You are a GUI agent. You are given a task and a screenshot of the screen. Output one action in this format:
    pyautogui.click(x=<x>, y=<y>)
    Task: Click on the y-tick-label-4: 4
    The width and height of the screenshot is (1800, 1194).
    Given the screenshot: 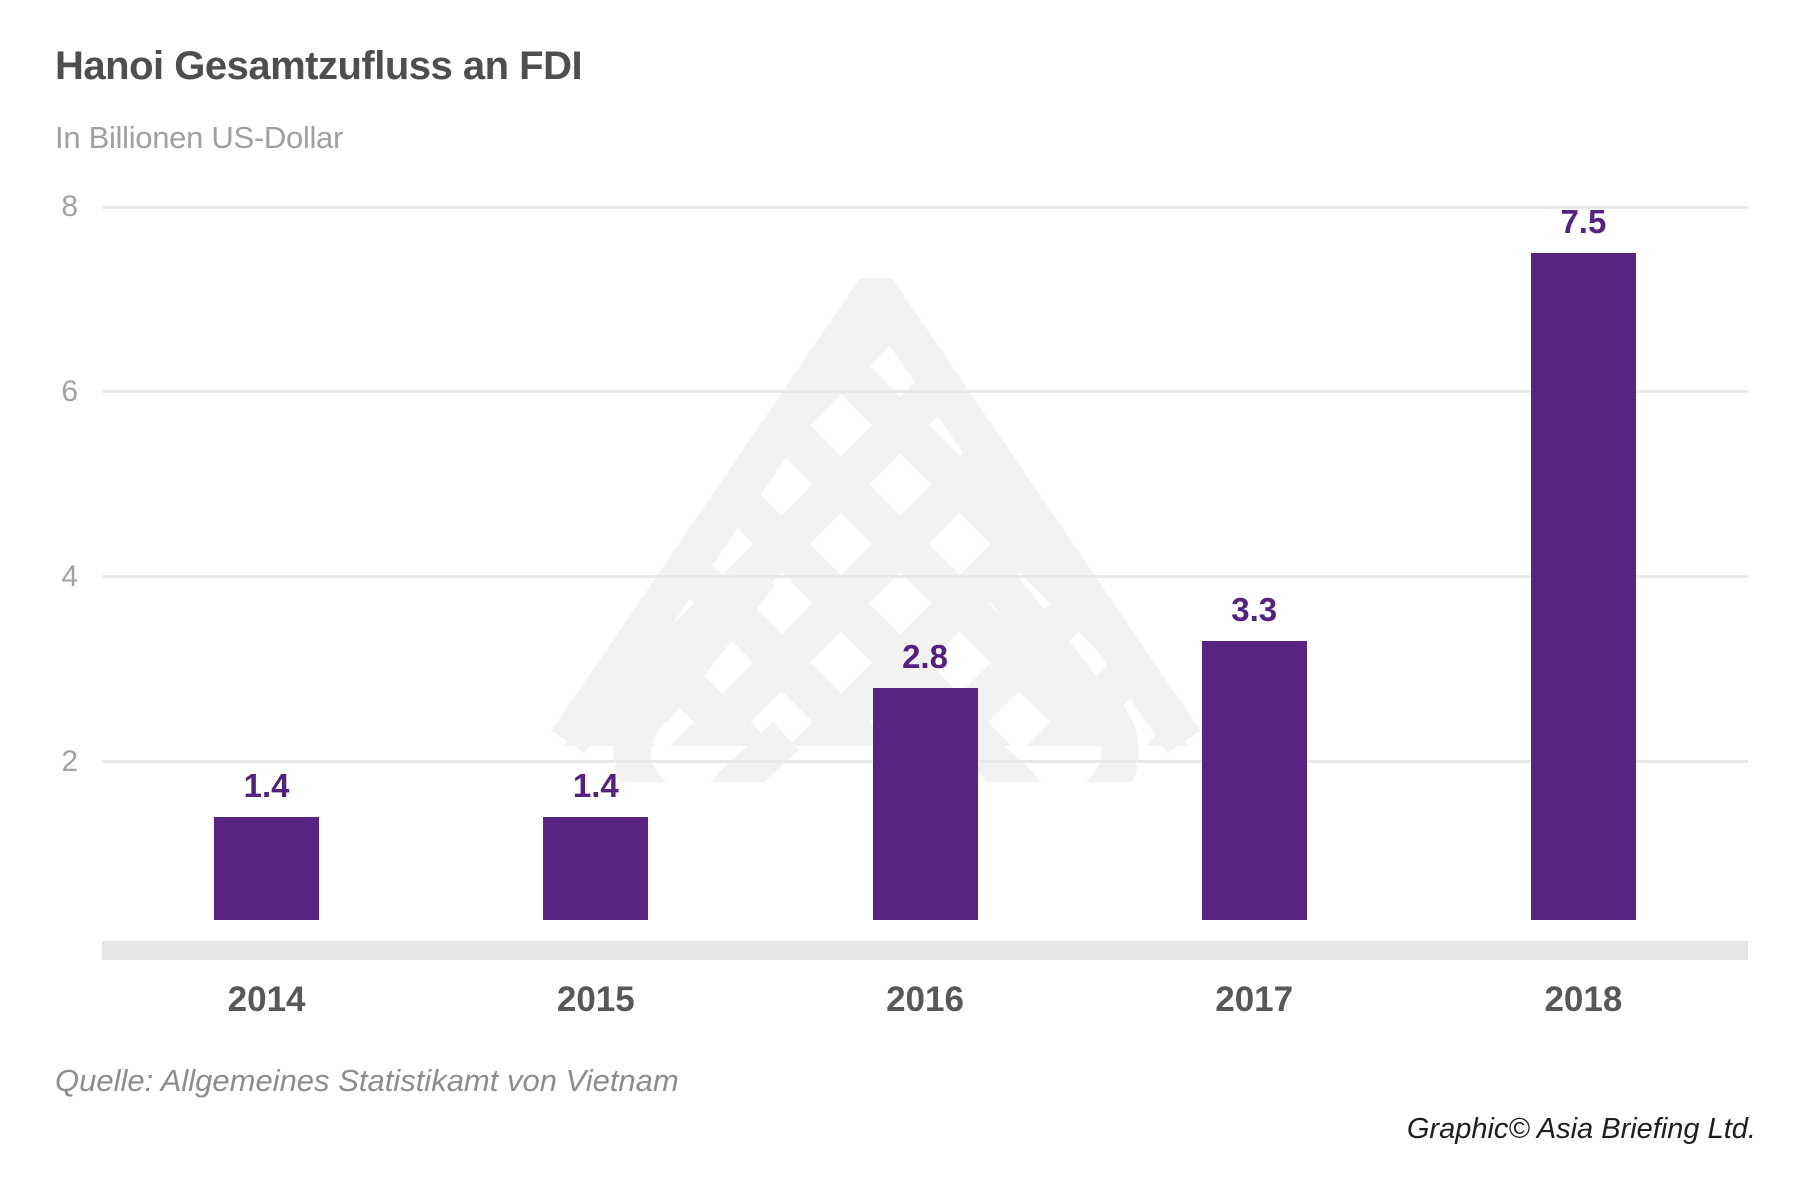 What is the action you would take?
    pyautogui.click(x=69, y=576)
    